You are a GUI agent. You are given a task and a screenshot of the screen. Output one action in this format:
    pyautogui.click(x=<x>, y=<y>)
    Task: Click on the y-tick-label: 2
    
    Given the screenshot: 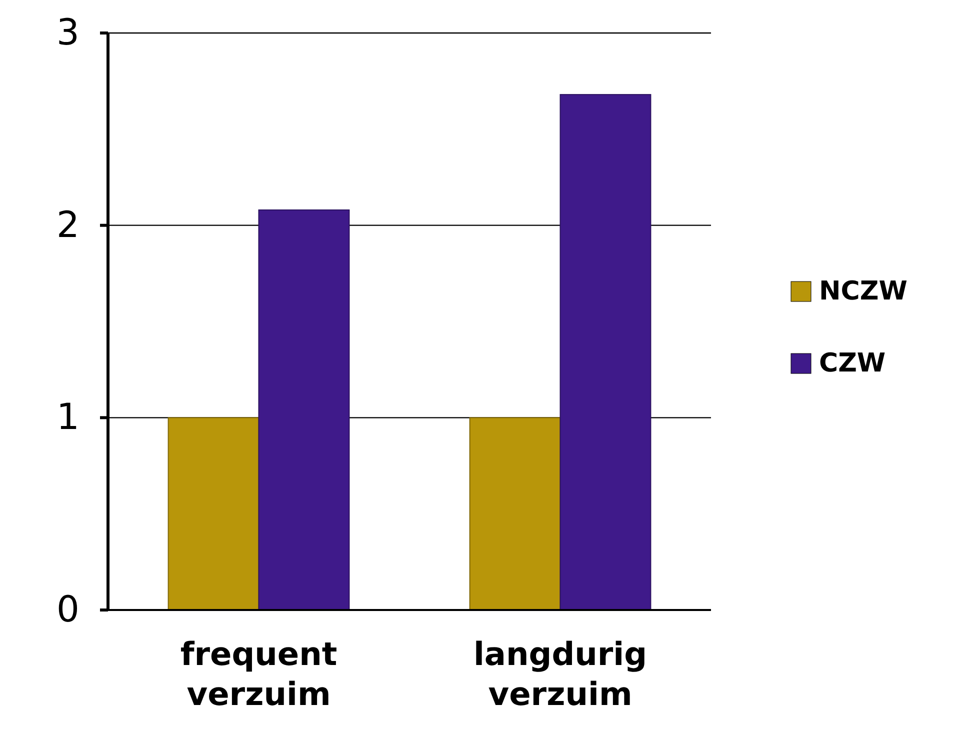 What is the action you would take?
    pyautogui.click(x=68, y=225)
    